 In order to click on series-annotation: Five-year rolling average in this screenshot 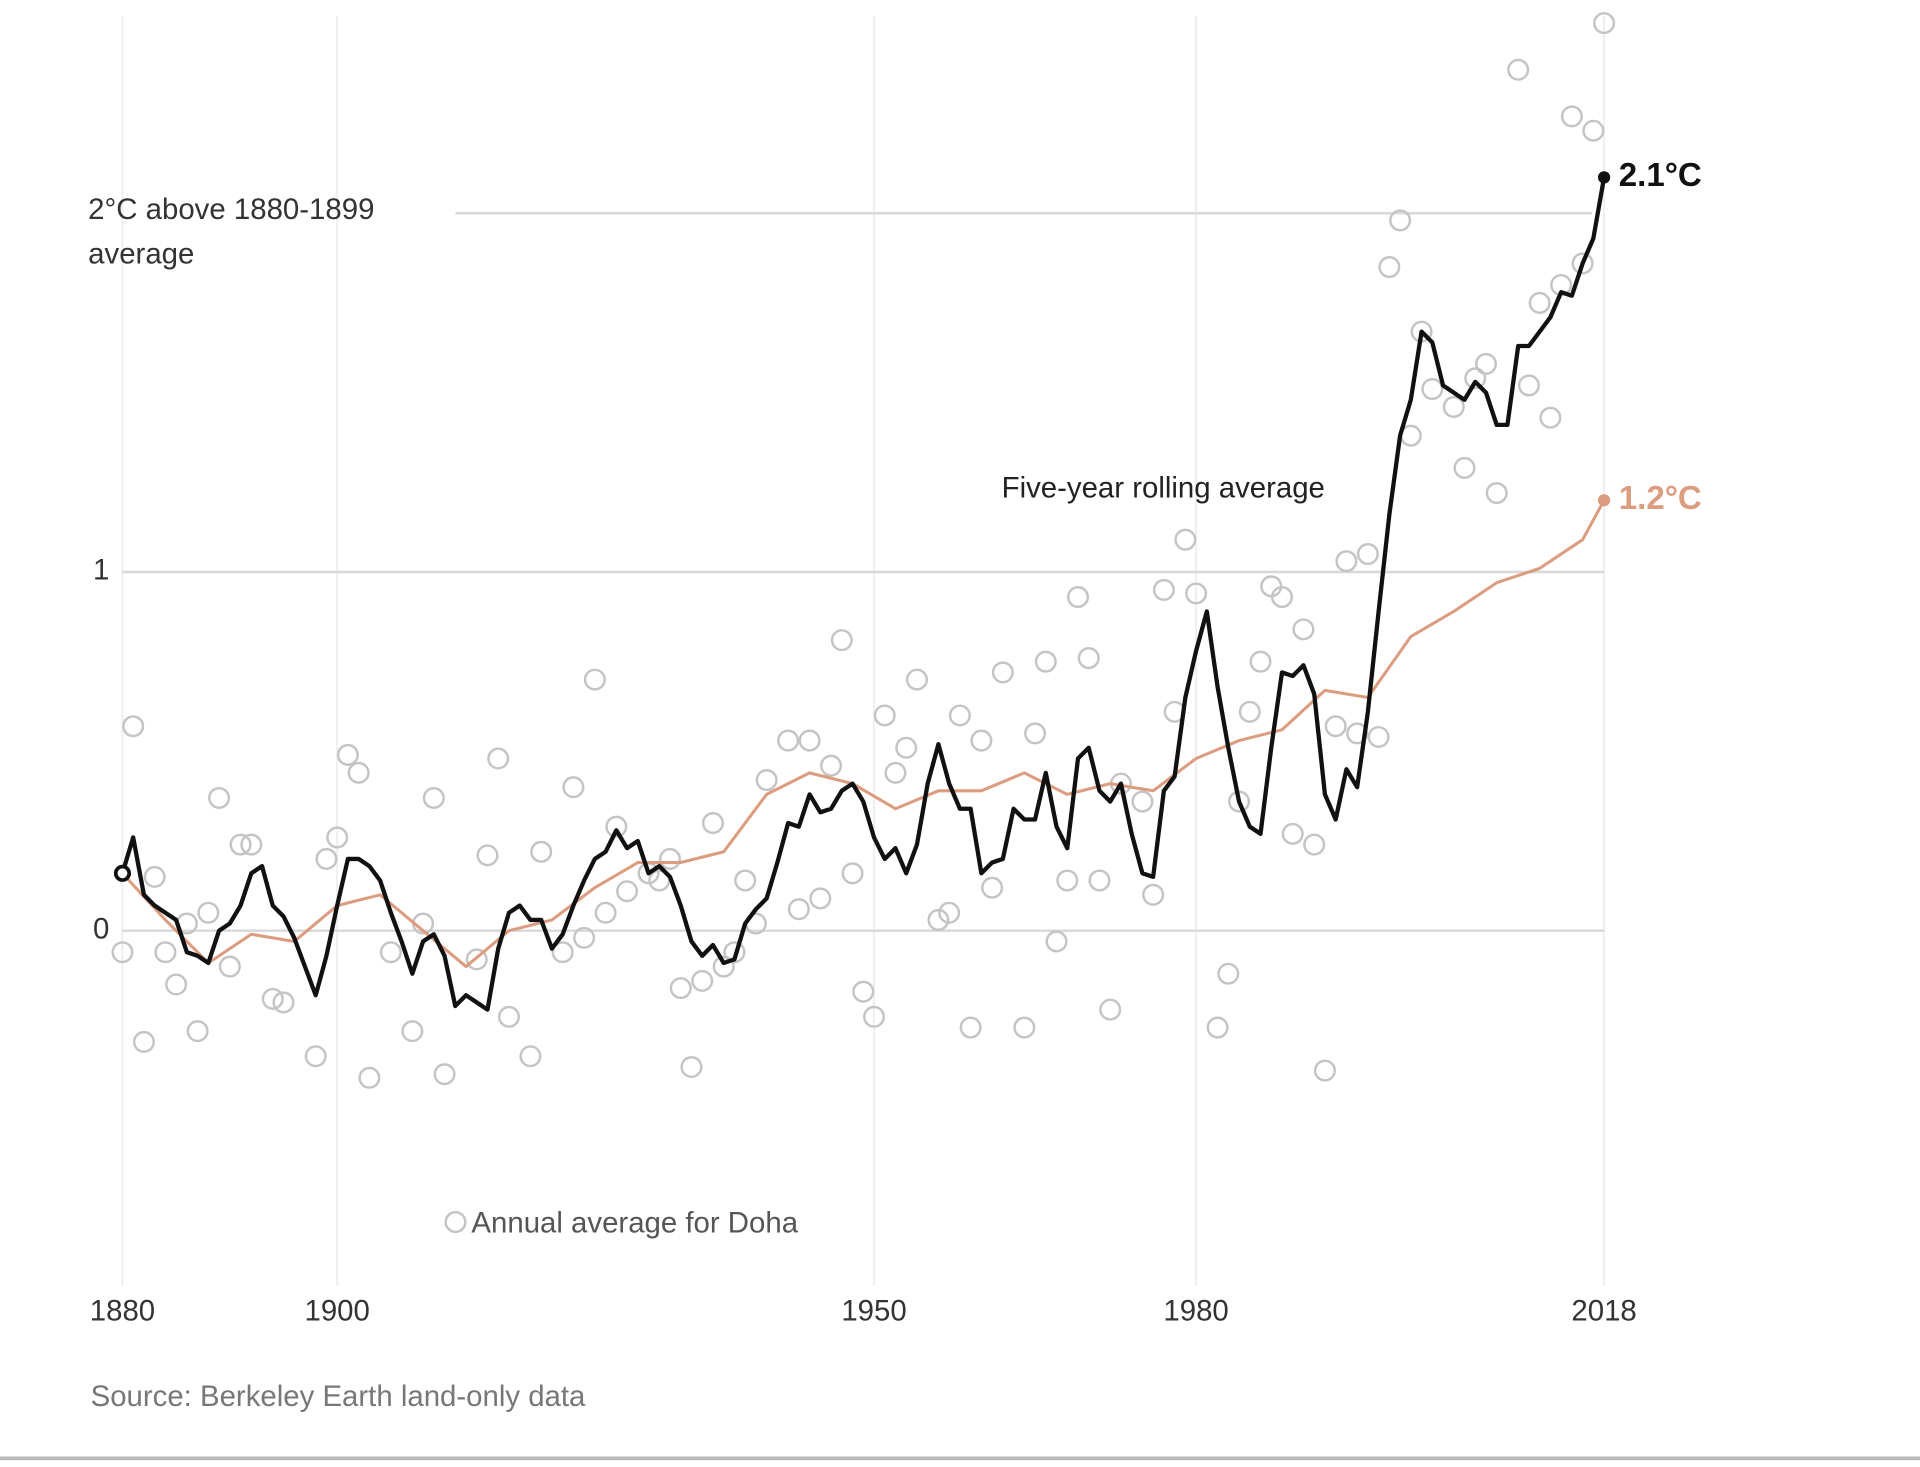, I will do `click(1163, 488)`.